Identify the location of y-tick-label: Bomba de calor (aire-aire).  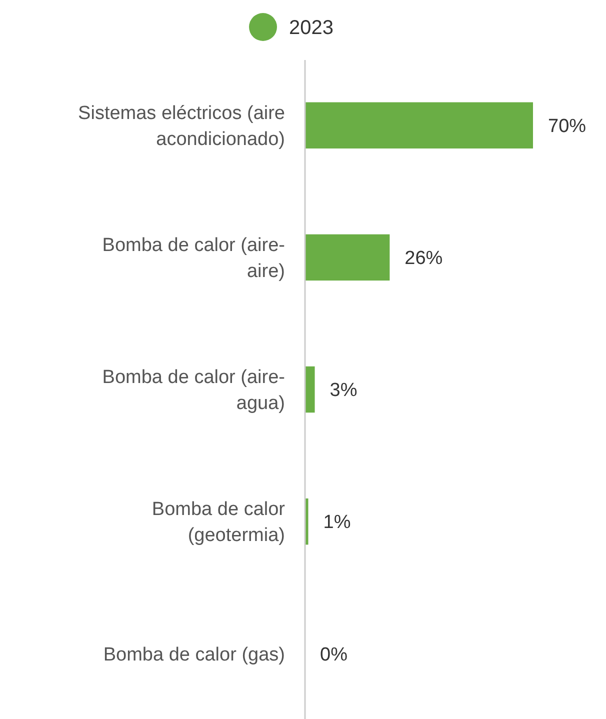
(193, 258).